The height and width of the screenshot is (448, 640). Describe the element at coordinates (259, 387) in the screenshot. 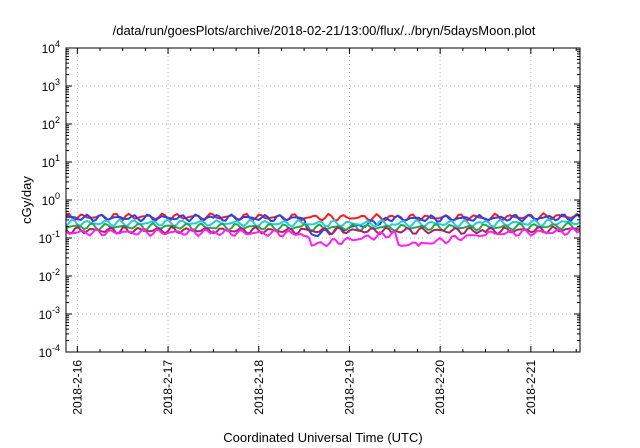

I see `x-tick-label: 2018-2-18` at that location.